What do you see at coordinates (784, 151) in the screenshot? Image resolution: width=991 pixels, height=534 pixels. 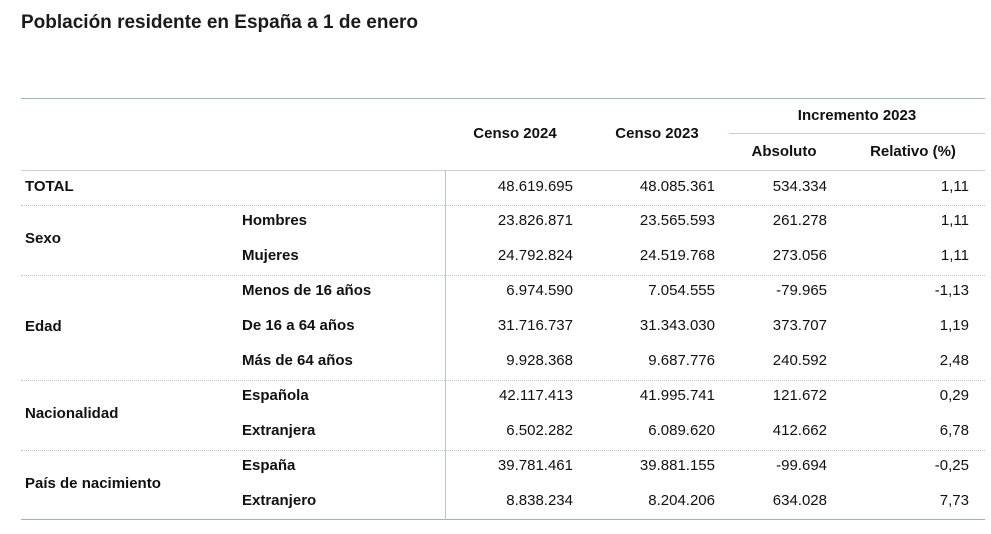 I see `header-absoluto: Absoluto` at bounding box center [784, 151].